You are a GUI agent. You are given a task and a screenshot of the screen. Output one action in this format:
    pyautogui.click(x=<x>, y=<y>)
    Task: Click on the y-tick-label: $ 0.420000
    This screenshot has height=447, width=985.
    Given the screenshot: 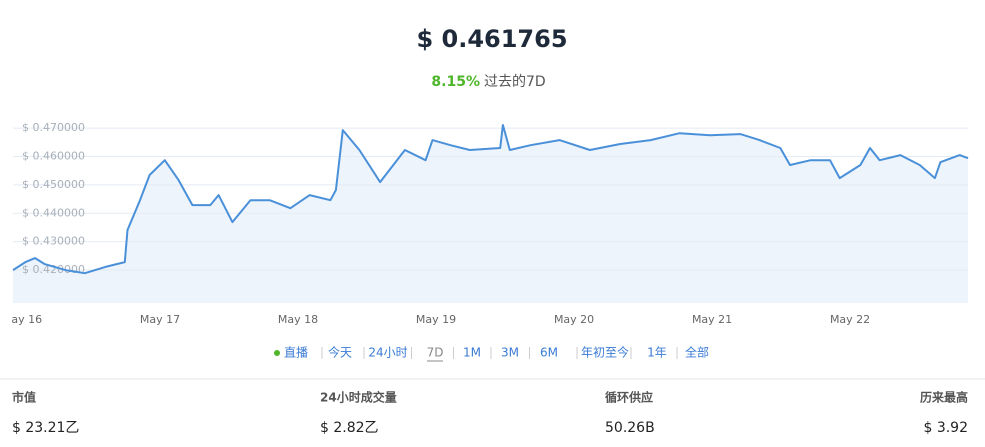 What is the action you would take?
    pyautogui.click(x=53, y=269)
    